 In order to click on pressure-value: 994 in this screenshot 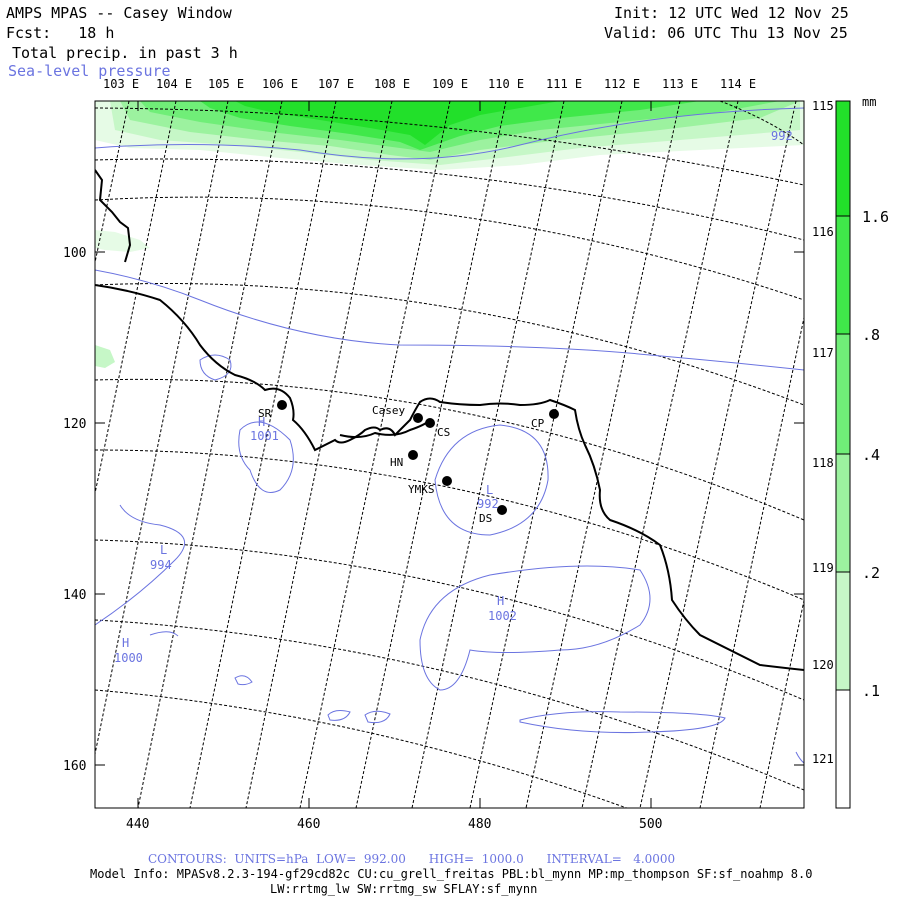, I will do `click(161, 565)`.